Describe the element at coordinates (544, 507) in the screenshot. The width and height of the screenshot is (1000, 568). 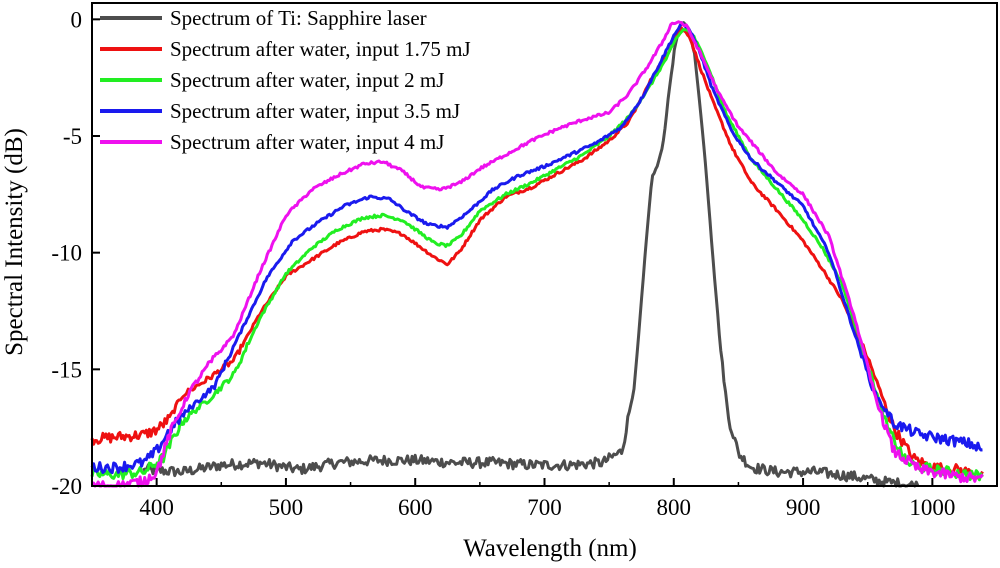
I see `x-tick-label: 700` at that location.